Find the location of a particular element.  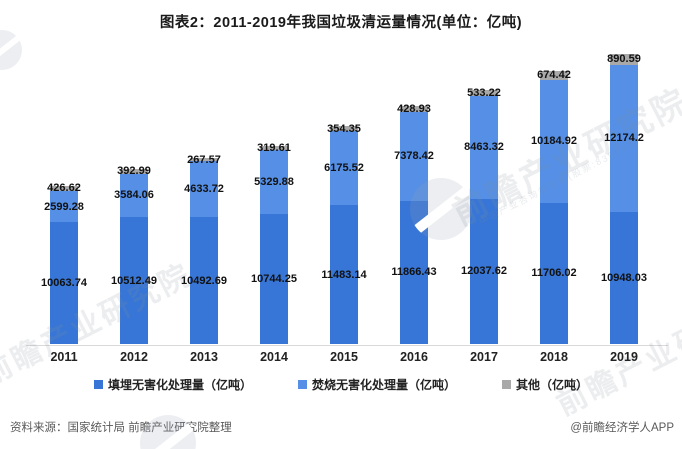

value-label-other: 674.42 is located at coordinates (554, 75).